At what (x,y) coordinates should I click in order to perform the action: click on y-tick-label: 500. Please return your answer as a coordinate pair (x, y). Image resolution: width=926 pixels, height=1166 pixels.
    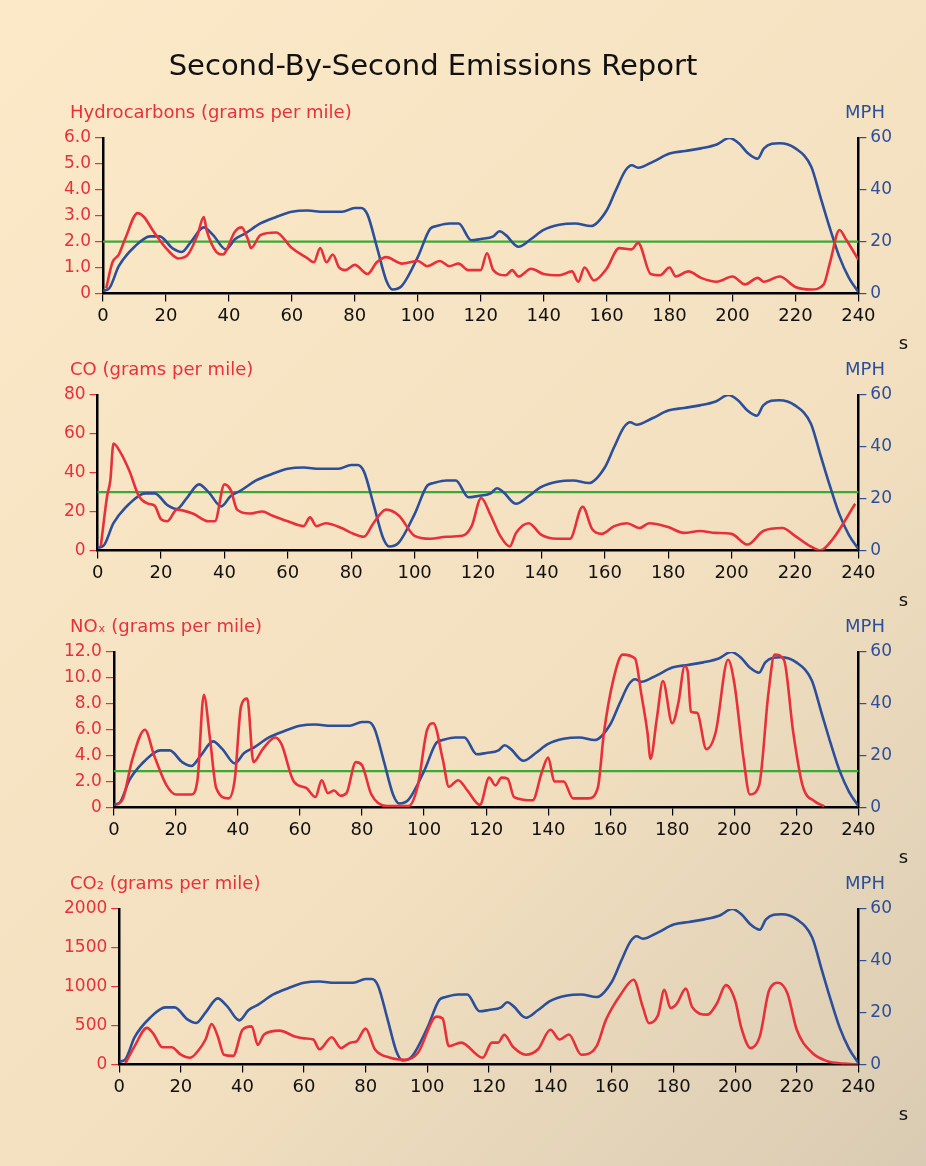
    Looking at the image, I should click on (91, 1023).